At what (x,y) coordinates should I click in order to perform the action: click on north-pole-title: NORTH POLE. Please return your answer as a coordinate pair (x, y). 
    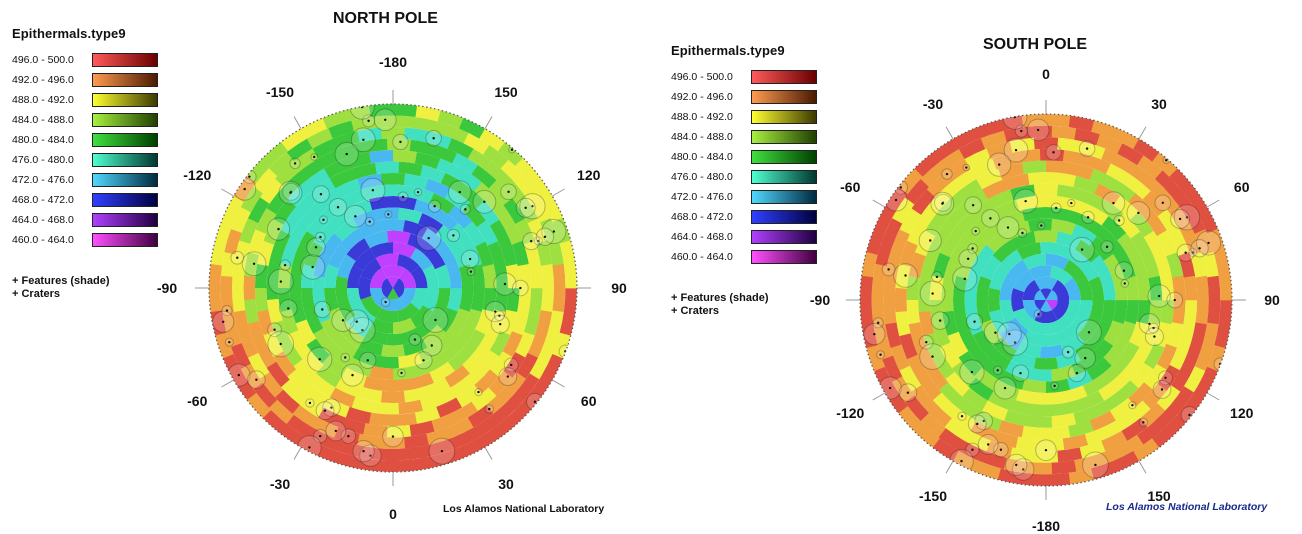
    Looking at the image, I should click on (385, 18).